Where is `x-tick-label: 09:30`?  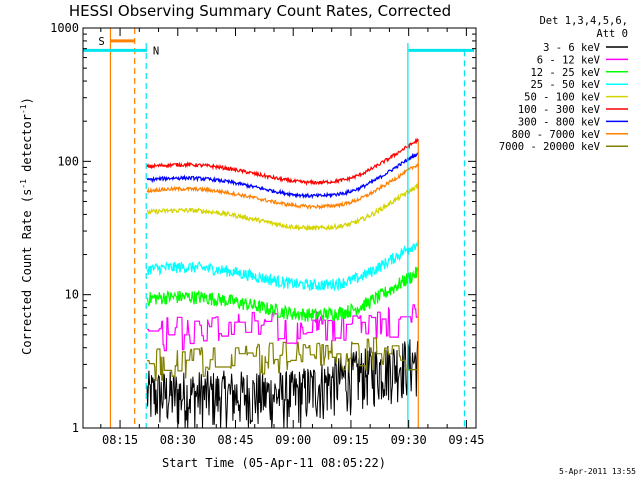
x-tick-label: 09:30 is located at coordinates (409, 440).